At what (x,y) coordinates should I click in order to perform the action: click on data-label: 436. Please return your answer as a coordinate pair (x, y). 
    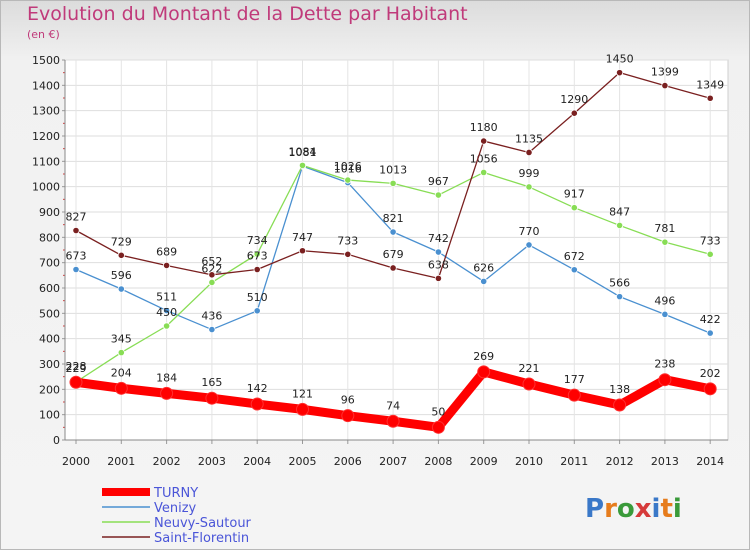
    Looking at the image, I should click on (211, 316).